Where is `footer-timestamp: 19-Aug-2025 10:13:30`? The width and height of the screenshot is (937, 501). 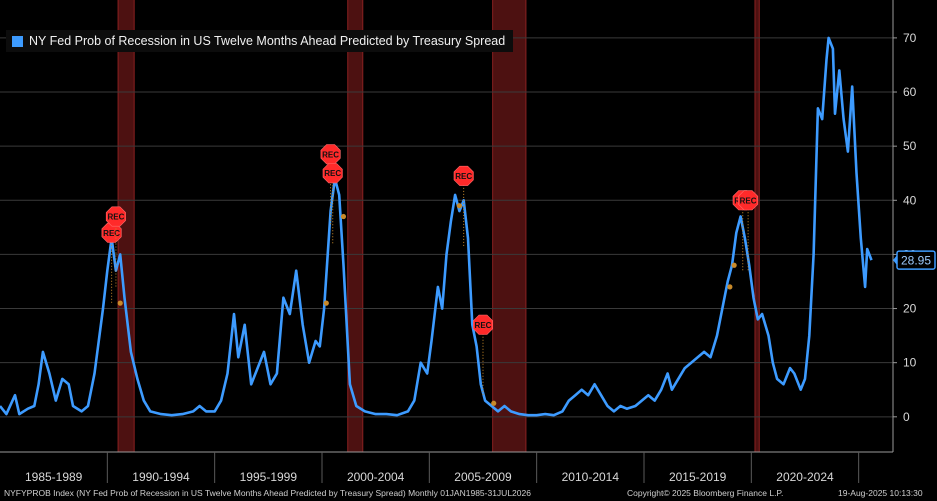 footer-timestamp: 19-Aug-2025 10:13:30 is located at coordinates (880, 493).